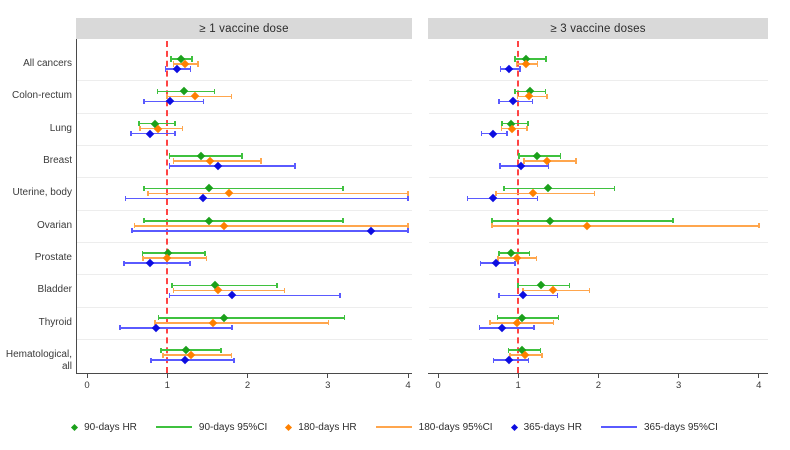  Describe the element at coordinates (211, 427) in the screenshot. I see `legend-item: 90-days 95%CI` at that location.